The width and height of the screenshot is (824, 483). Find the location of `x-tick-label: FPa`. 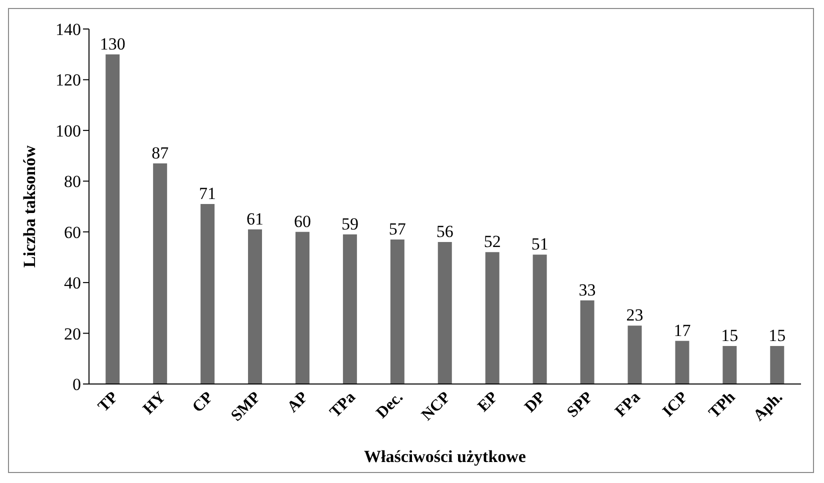

x-tick-label: FPa is located at coordinates (628, 404).